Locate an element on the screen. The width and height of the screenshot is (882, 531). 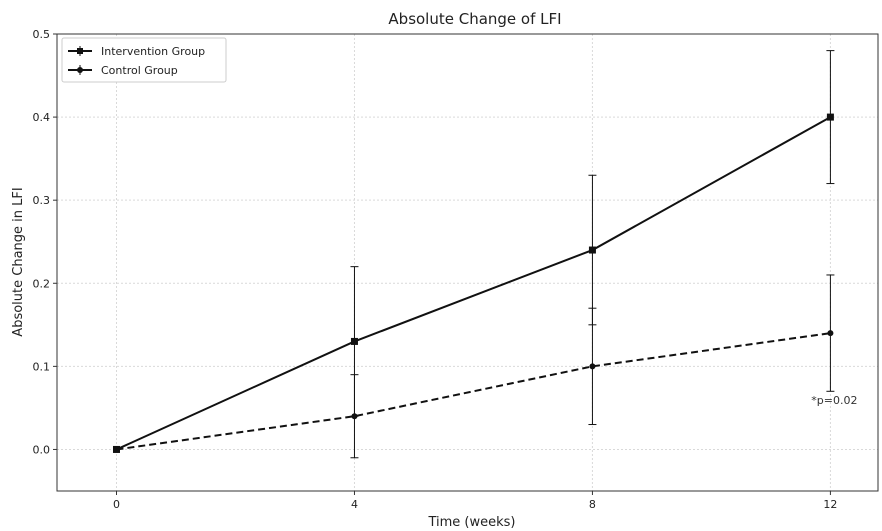
y-tick-label: 0.5 is located at coordinates (42, 34).